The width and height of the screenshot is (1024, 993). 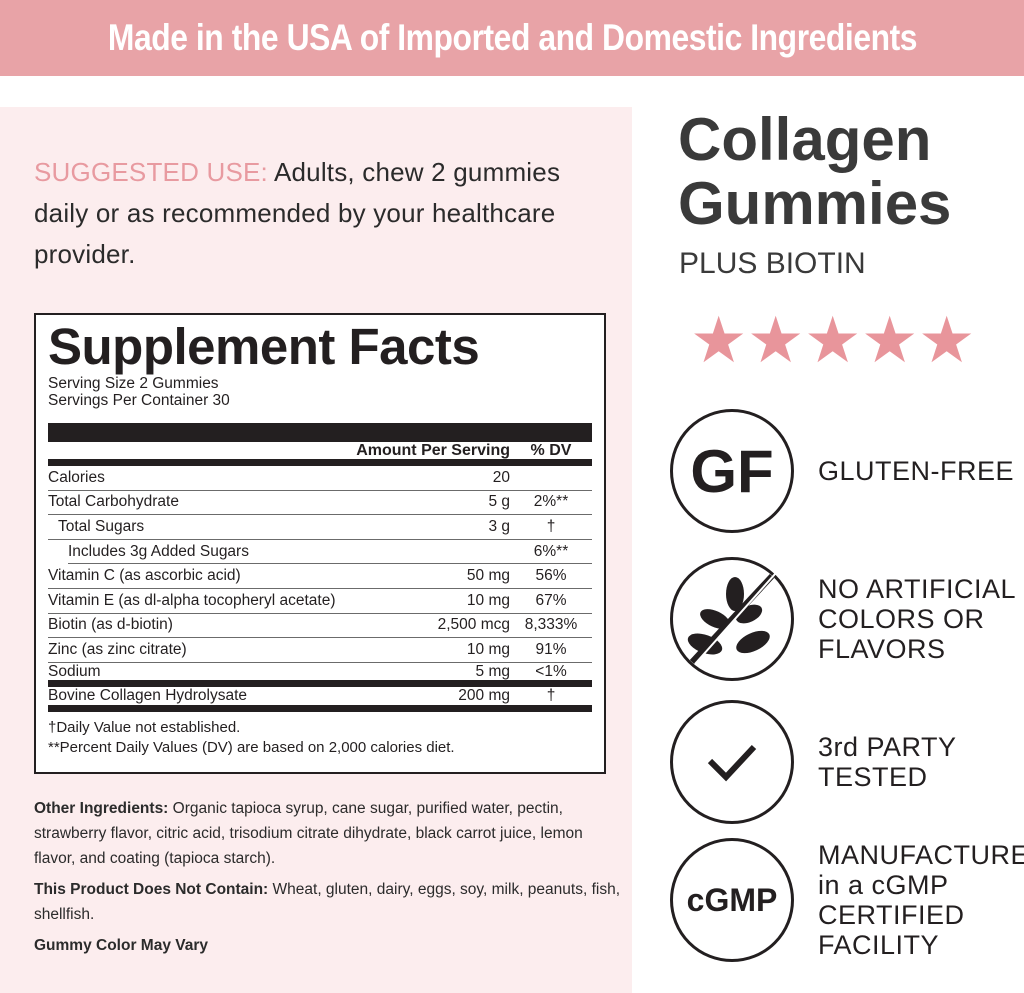 What do you see at coordinates (551, 502) in the screenshot?
I see `nutrient-dv: 2%**` at bounding box center [551, 502].